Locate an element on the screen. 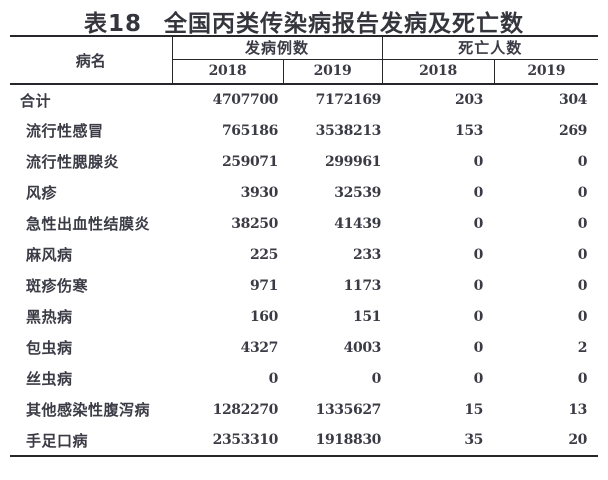  deaths-2018: 153 is located at coordinates (469, 130).